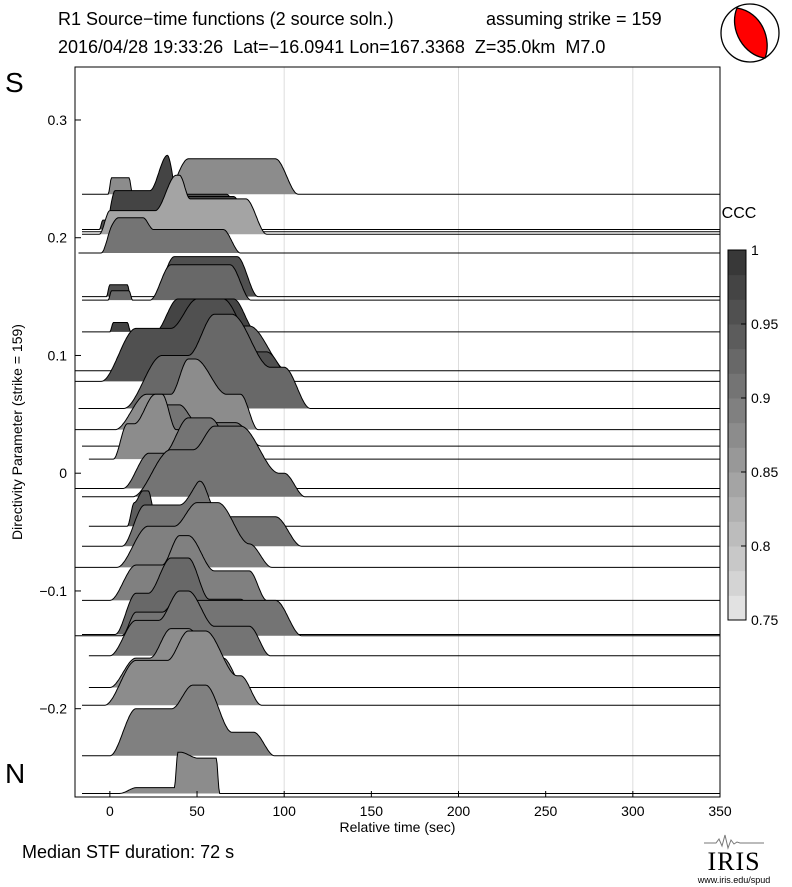  What do you see at coordinates (14, 82) in the screenshot?
I see `south-label: S` at bounding box center [14, 82].